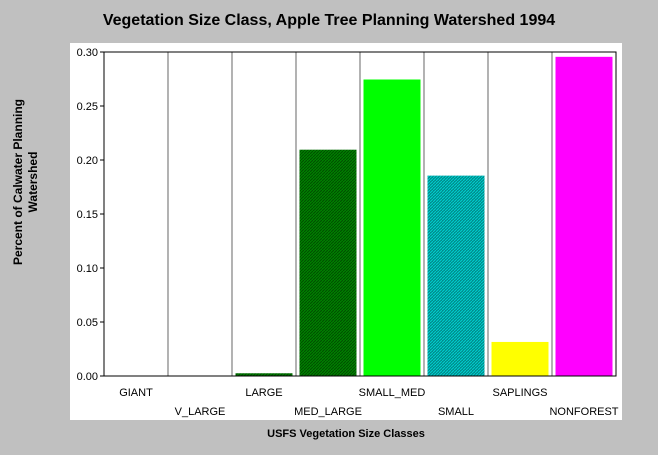  Describe the element at coordinates (87, 107) in the screenshot. I see `y-tick-label: 0.25` at that location.